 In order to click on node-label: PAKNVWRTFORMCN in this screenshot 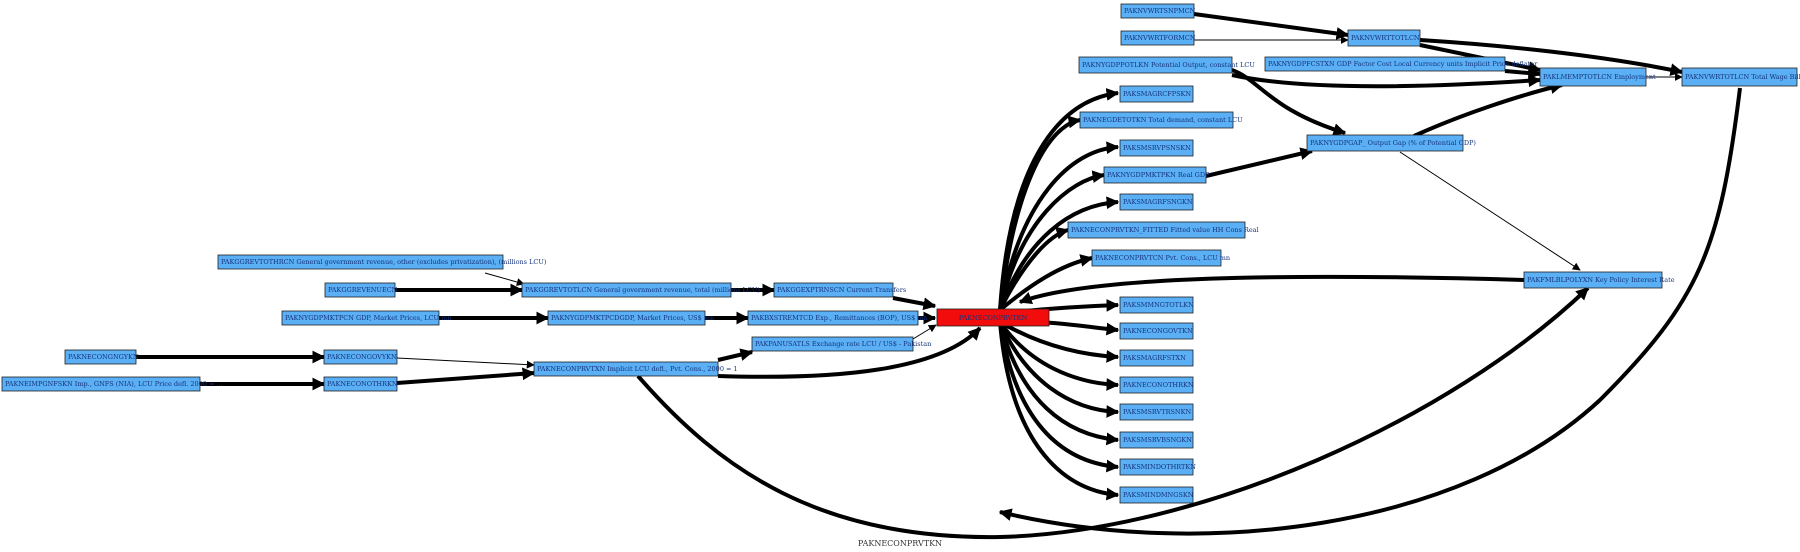, I will do `click(1160, 38)`.